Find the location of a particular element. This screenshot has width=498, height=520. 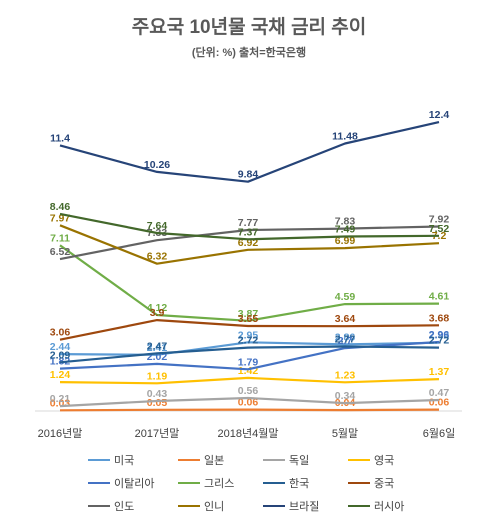

data-label: 7.92 is located at coordinates (439, 220).